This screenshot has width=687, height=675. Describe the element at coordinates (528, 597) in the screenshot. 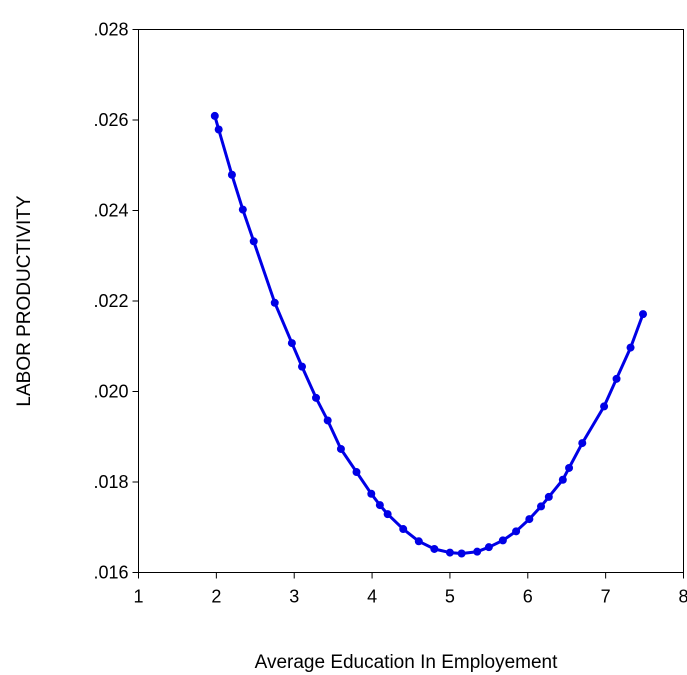

I see `x-tick-label: 6` at that location.